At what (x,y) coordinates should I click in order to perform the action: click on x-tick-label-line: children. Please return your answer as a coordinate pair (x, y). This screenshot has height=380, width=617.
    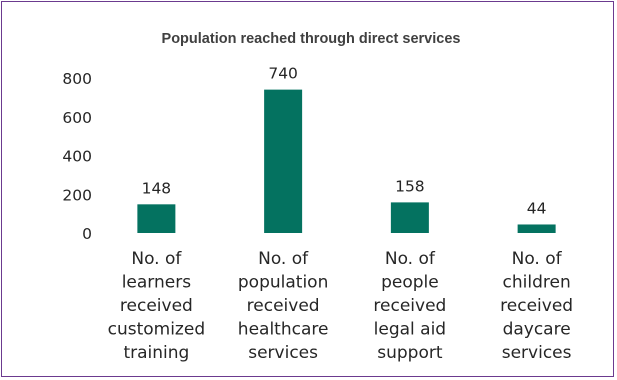
    Looking at the image, I should click on (537, 283).